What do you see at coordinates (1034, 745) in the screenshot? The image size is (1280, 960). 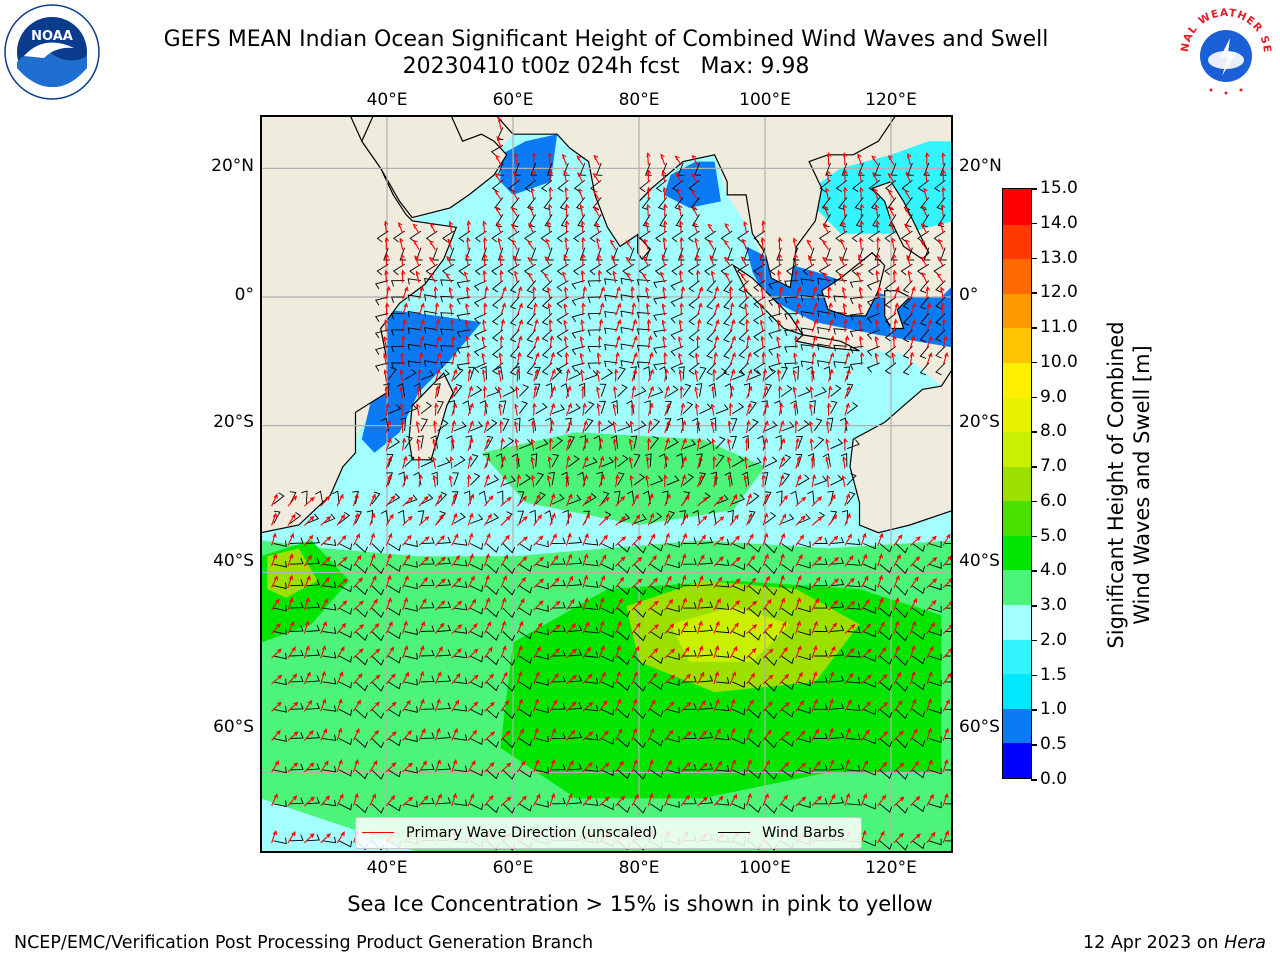 I see `colorbar-tick-mark` at bounding box center [1034, 745].